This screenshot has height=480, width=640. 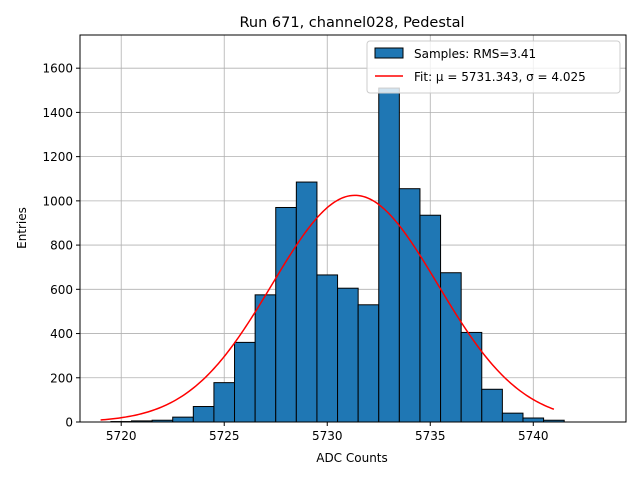 I want to click on y-tick-label: 1400, so click(x=57, y=113).